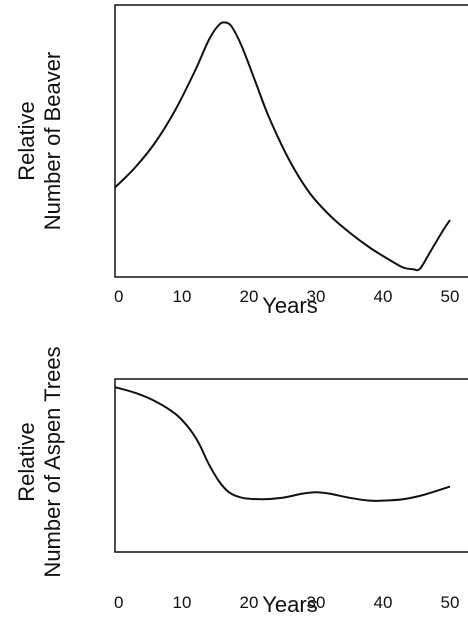 Image resolution: width=468 pixels, height=623 pixels. I want to click on aspen-y-axis-label: Relative Number of Aspen Trees, so click(39, 461).